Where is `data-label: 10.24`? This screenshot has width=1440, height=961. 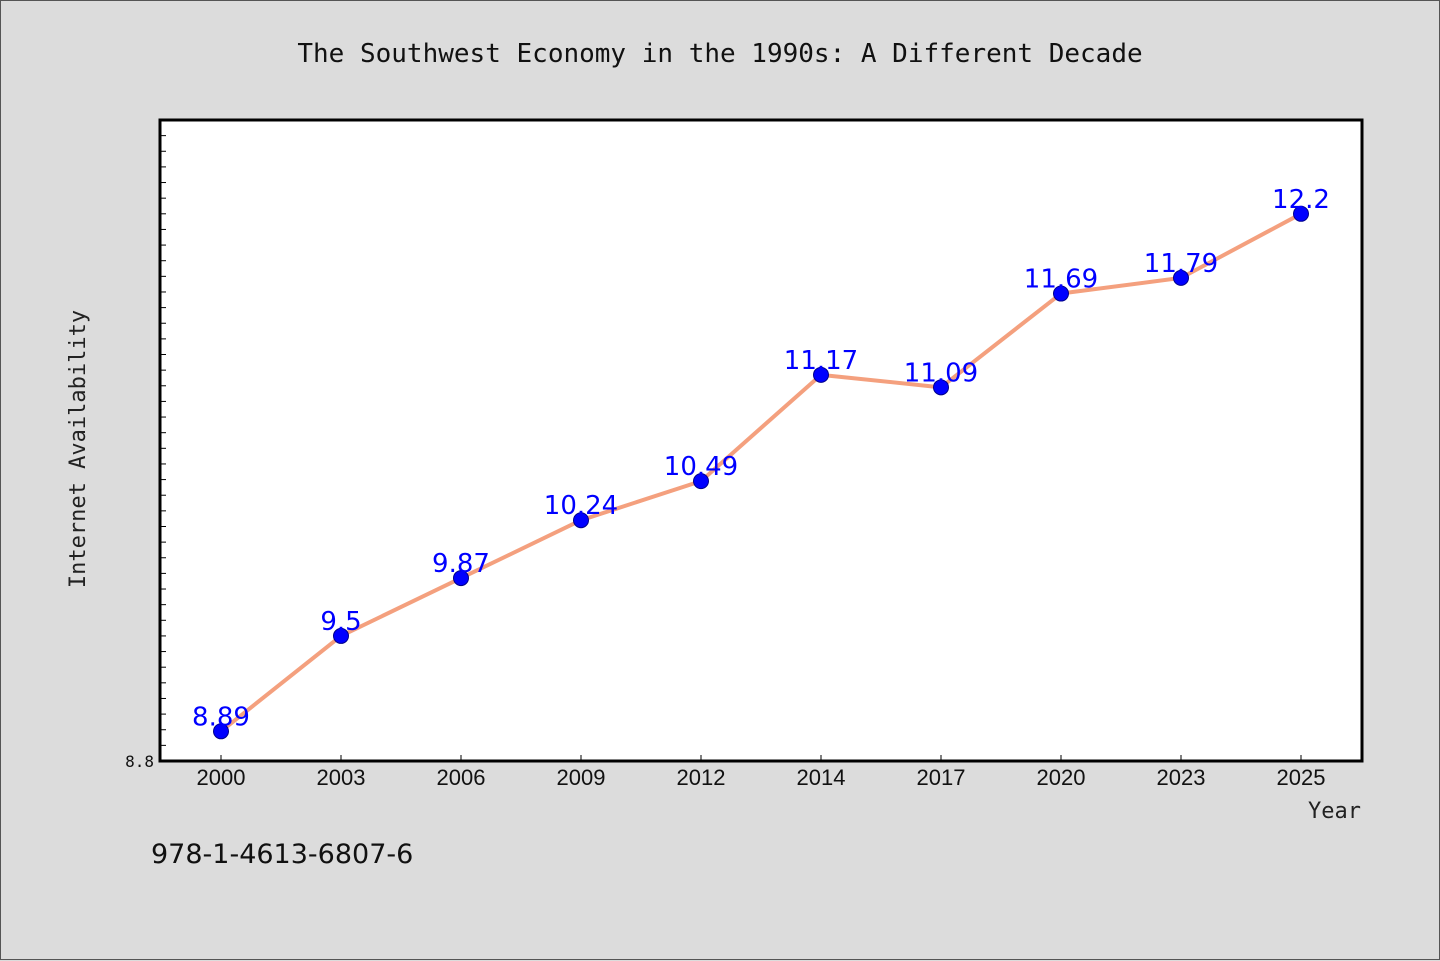 data-label: 10.24 is located at coordinates (581, 506).